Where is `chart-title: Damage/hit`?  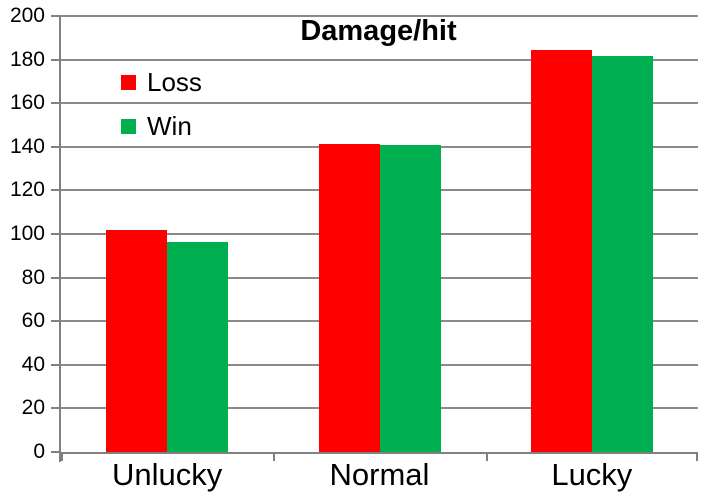
chart-title: Damage/hit is located at coordinates (378, 31).